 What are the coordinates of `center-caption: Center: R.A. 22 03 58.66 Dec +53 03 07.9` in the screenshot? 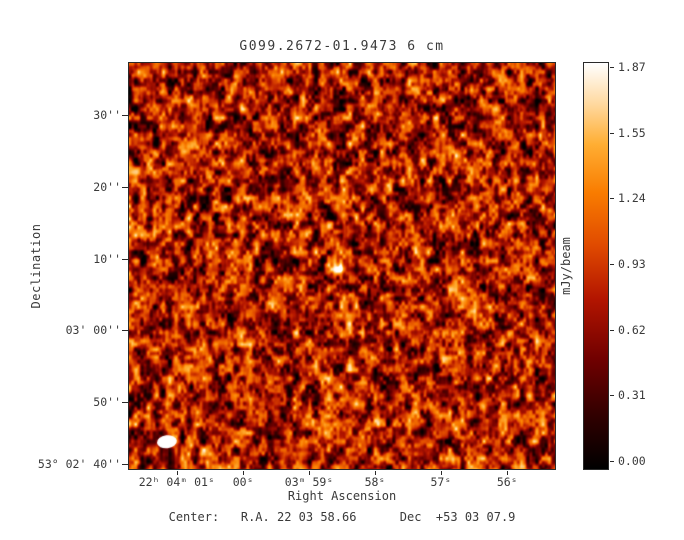 It's located at (342, 517).